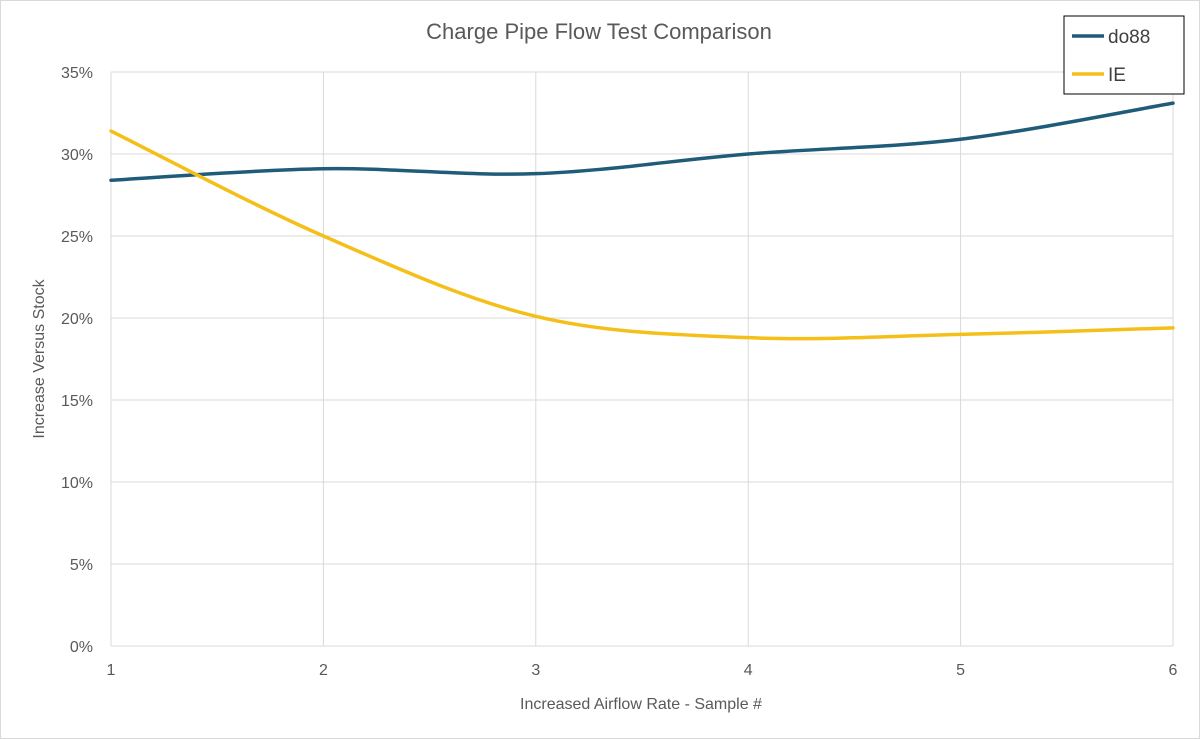 This screenshot has height=739, width=1200. I want to click on legend-label: do88, so click(1129, 37).